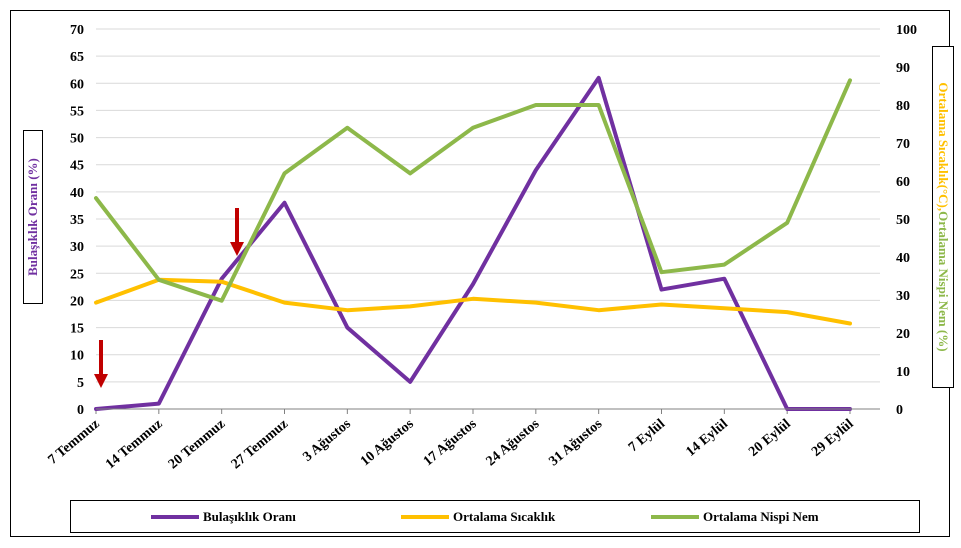 Image resolution: width=961 pixels, height=548 pixels. What do you see at coordinates (260, 445) in the screenshot?
I see `x-tick-label: 27 Temmuz` at bounding box center [260, 445].